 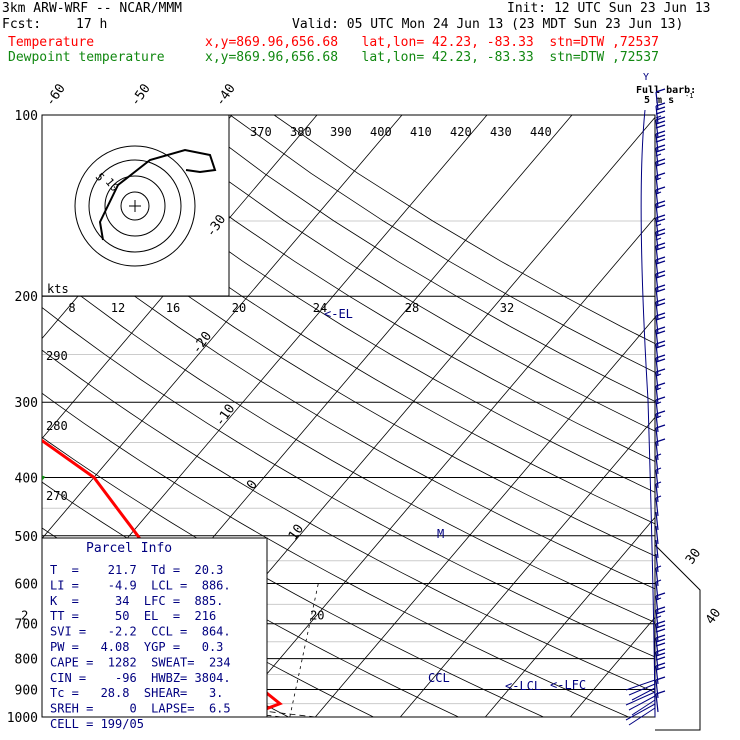 I want to click on mixing-ratio-label: 2, so click(x=24, y=616).